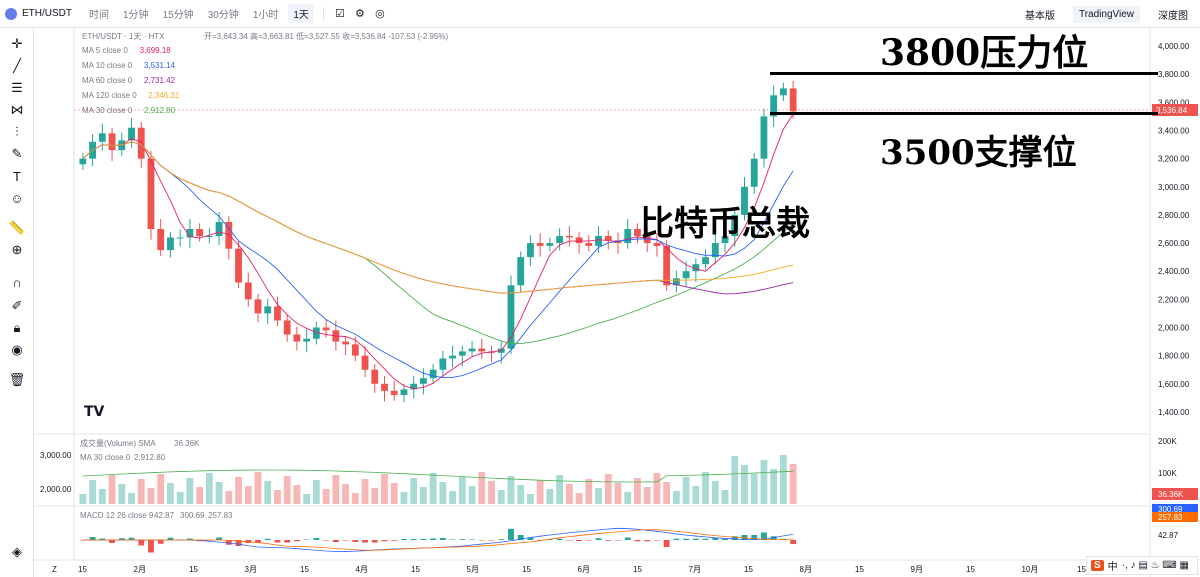  Describe the element at coordinates (17, 379) in the screenshot. I see `trash-icon: 🗑︎` at that location.